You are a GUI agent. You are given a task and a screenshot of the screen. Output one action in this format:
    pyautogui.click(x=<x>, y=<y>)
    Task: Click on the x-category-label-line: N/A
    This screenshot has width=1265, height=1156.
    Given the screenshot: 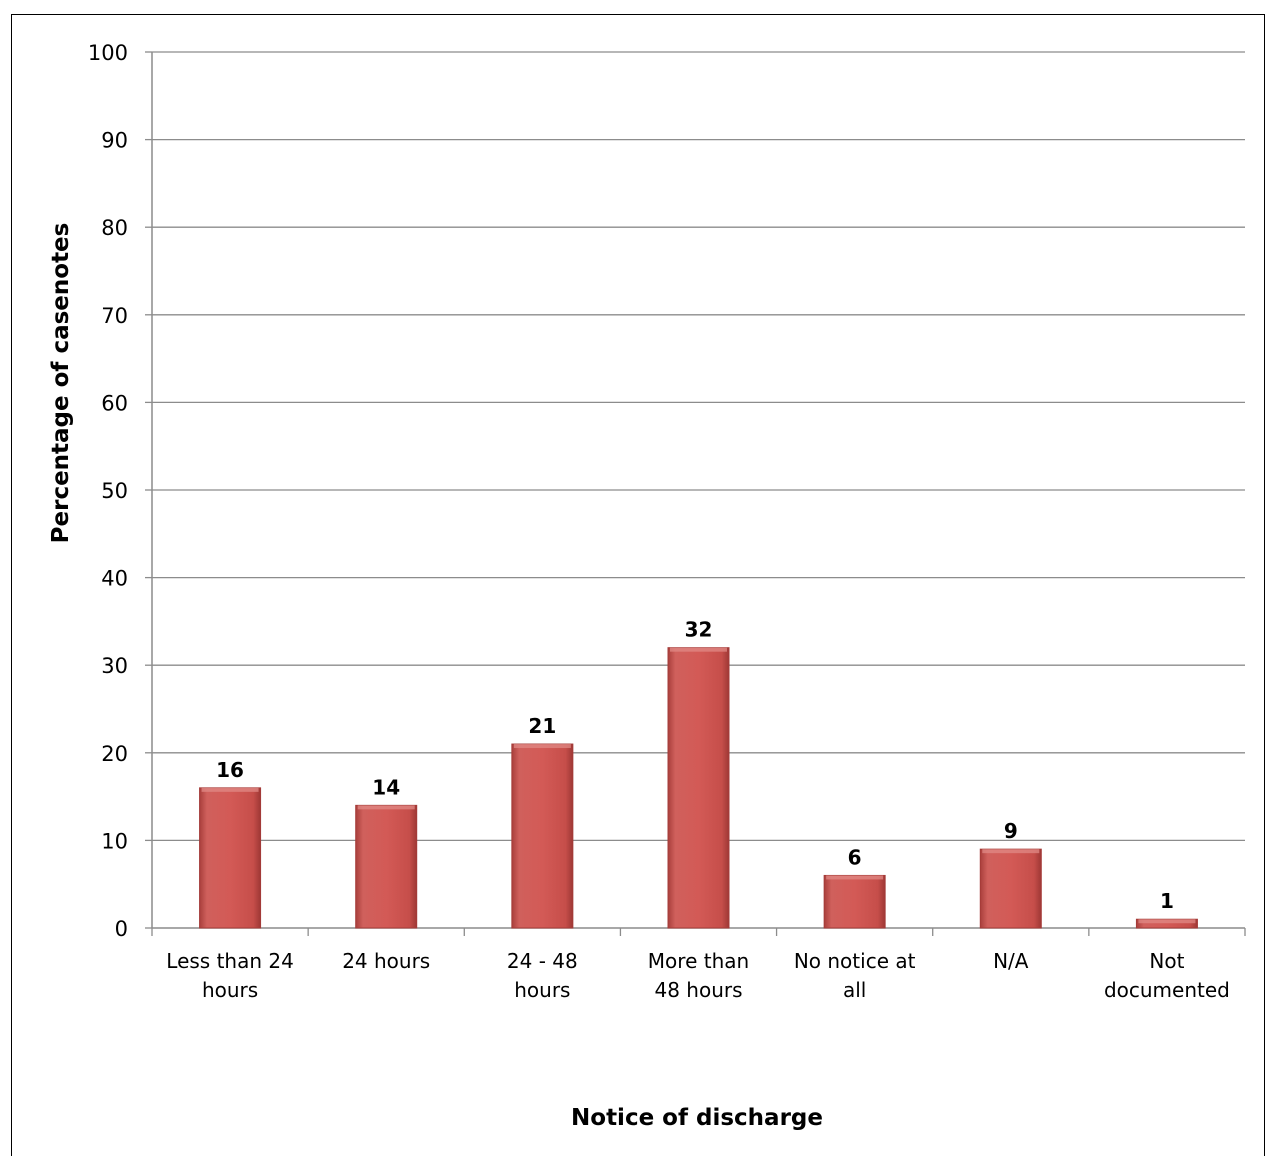 What is the action you would take?
    pyautogui.click(x=1011, y=961)
    